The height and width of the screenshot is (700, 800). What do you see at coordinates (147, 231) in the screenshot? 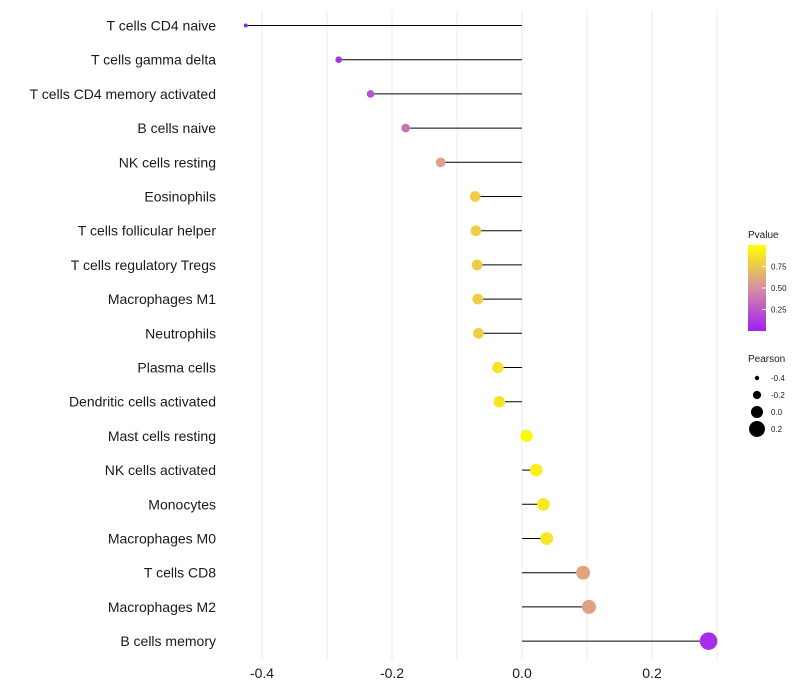
I see `category-label: T cells follicular helper` at bounding box center [147, 231].